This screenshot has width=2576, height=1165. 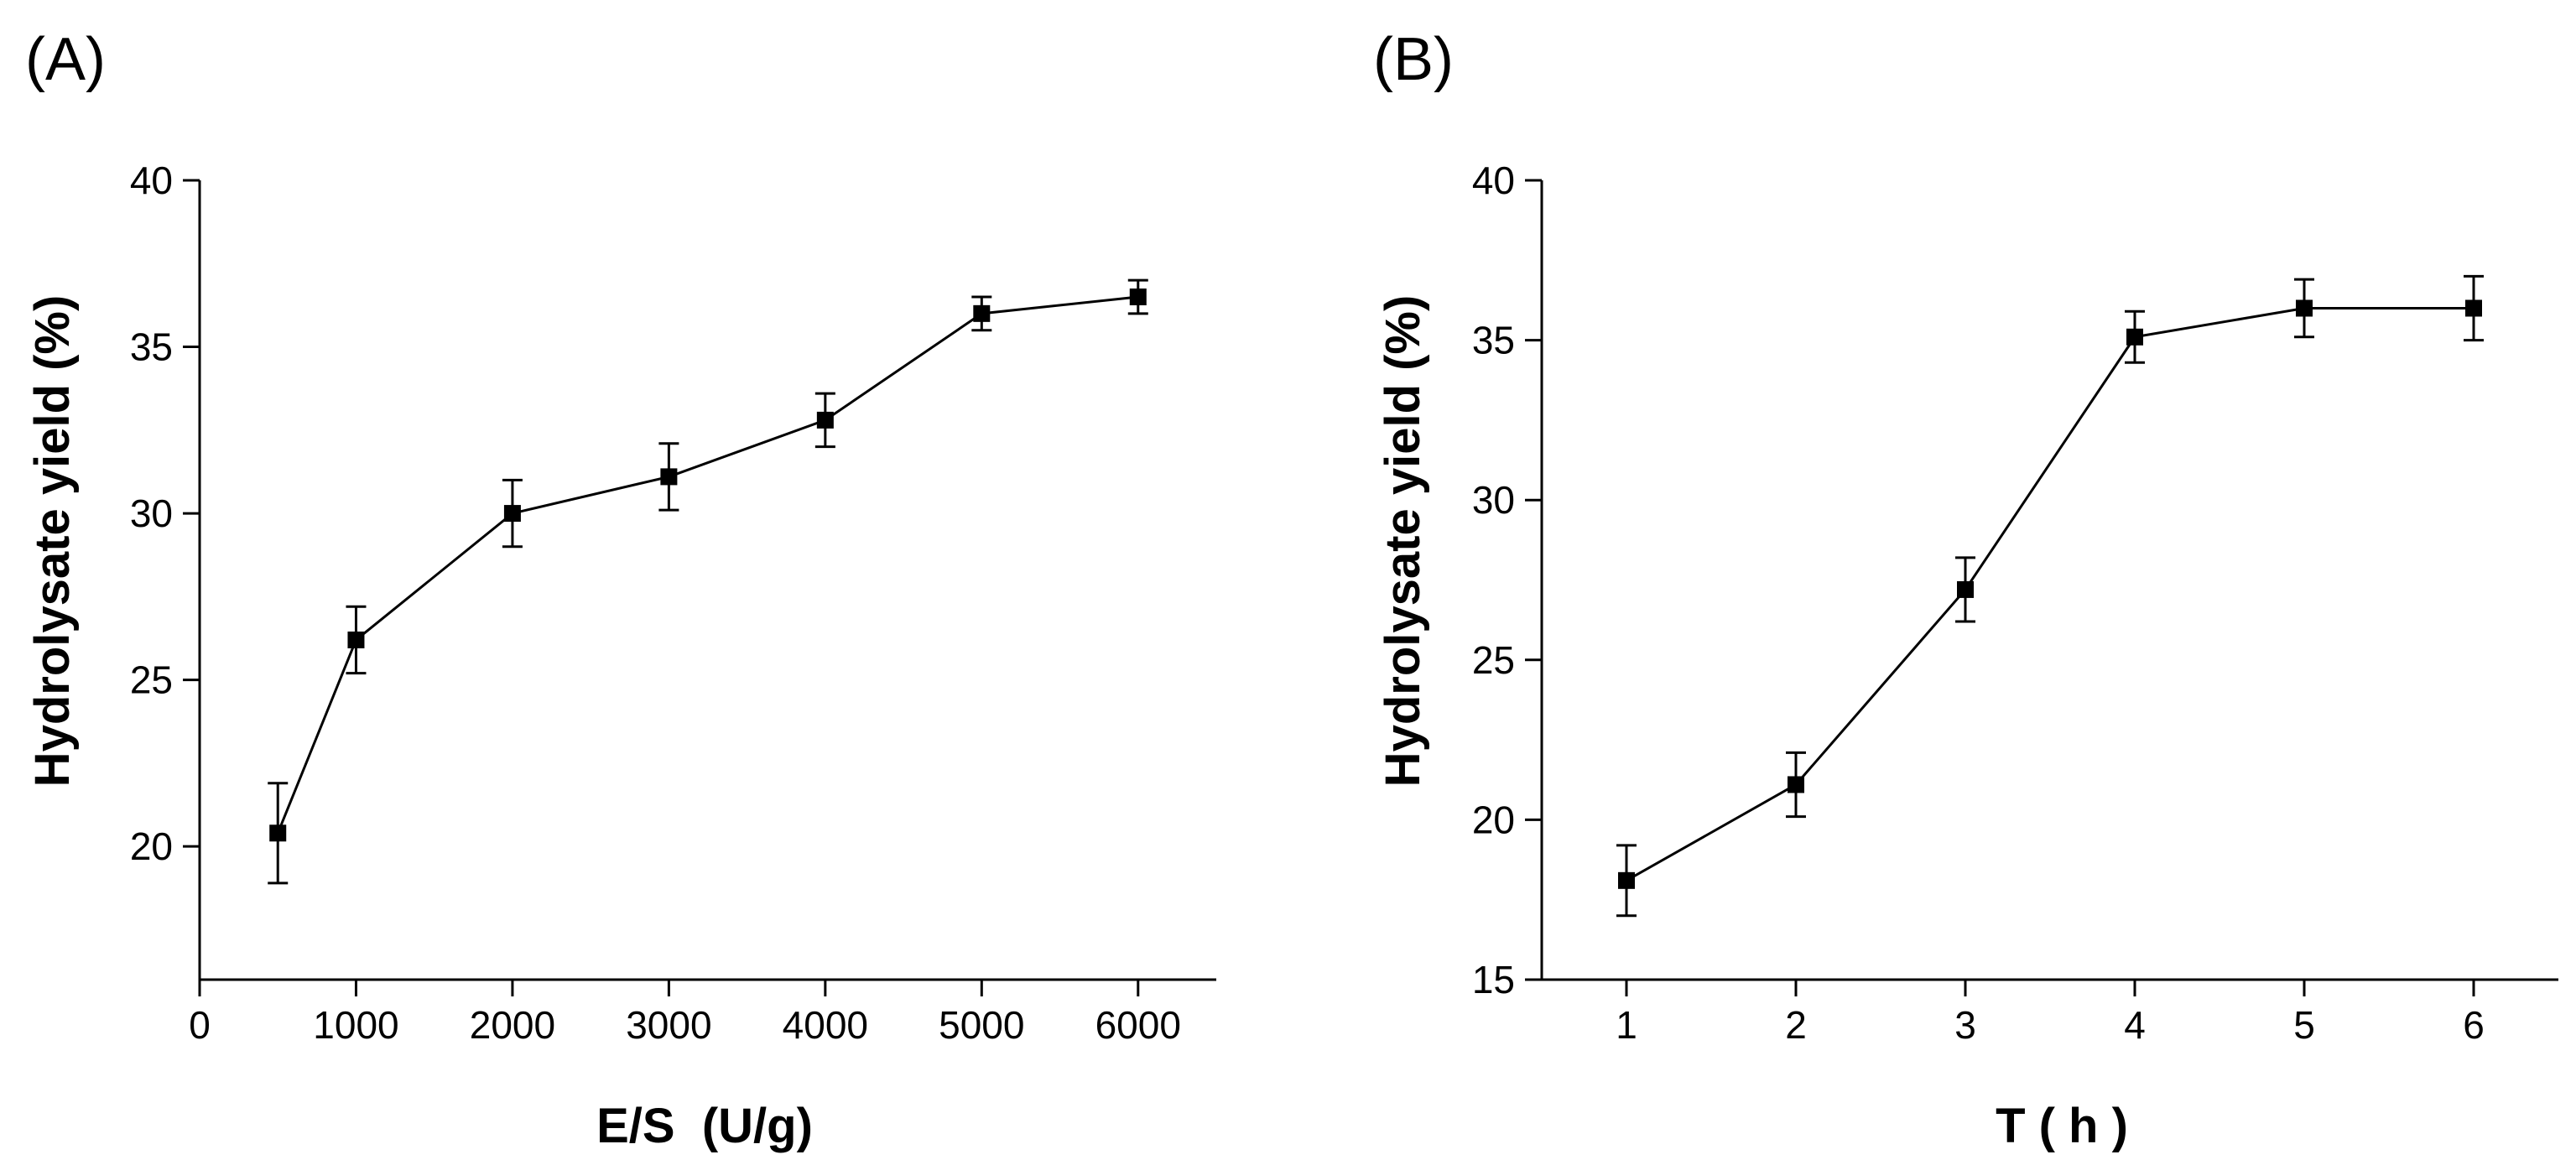 What do you see at coordinates (151, 846) in the screenshot?
I see `y-tick-label-a-0: 20` at bounding box center [151, 846].